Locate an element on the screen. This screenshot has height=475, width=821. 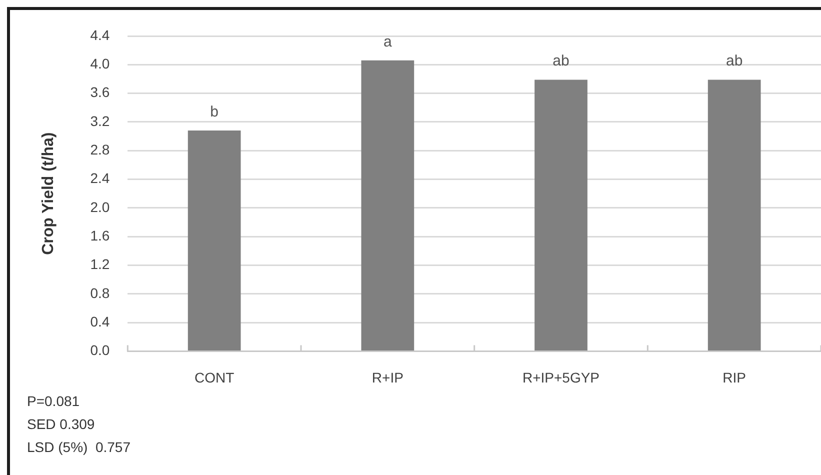
x-tick-label: RIP is located at coordinates (734, 377).